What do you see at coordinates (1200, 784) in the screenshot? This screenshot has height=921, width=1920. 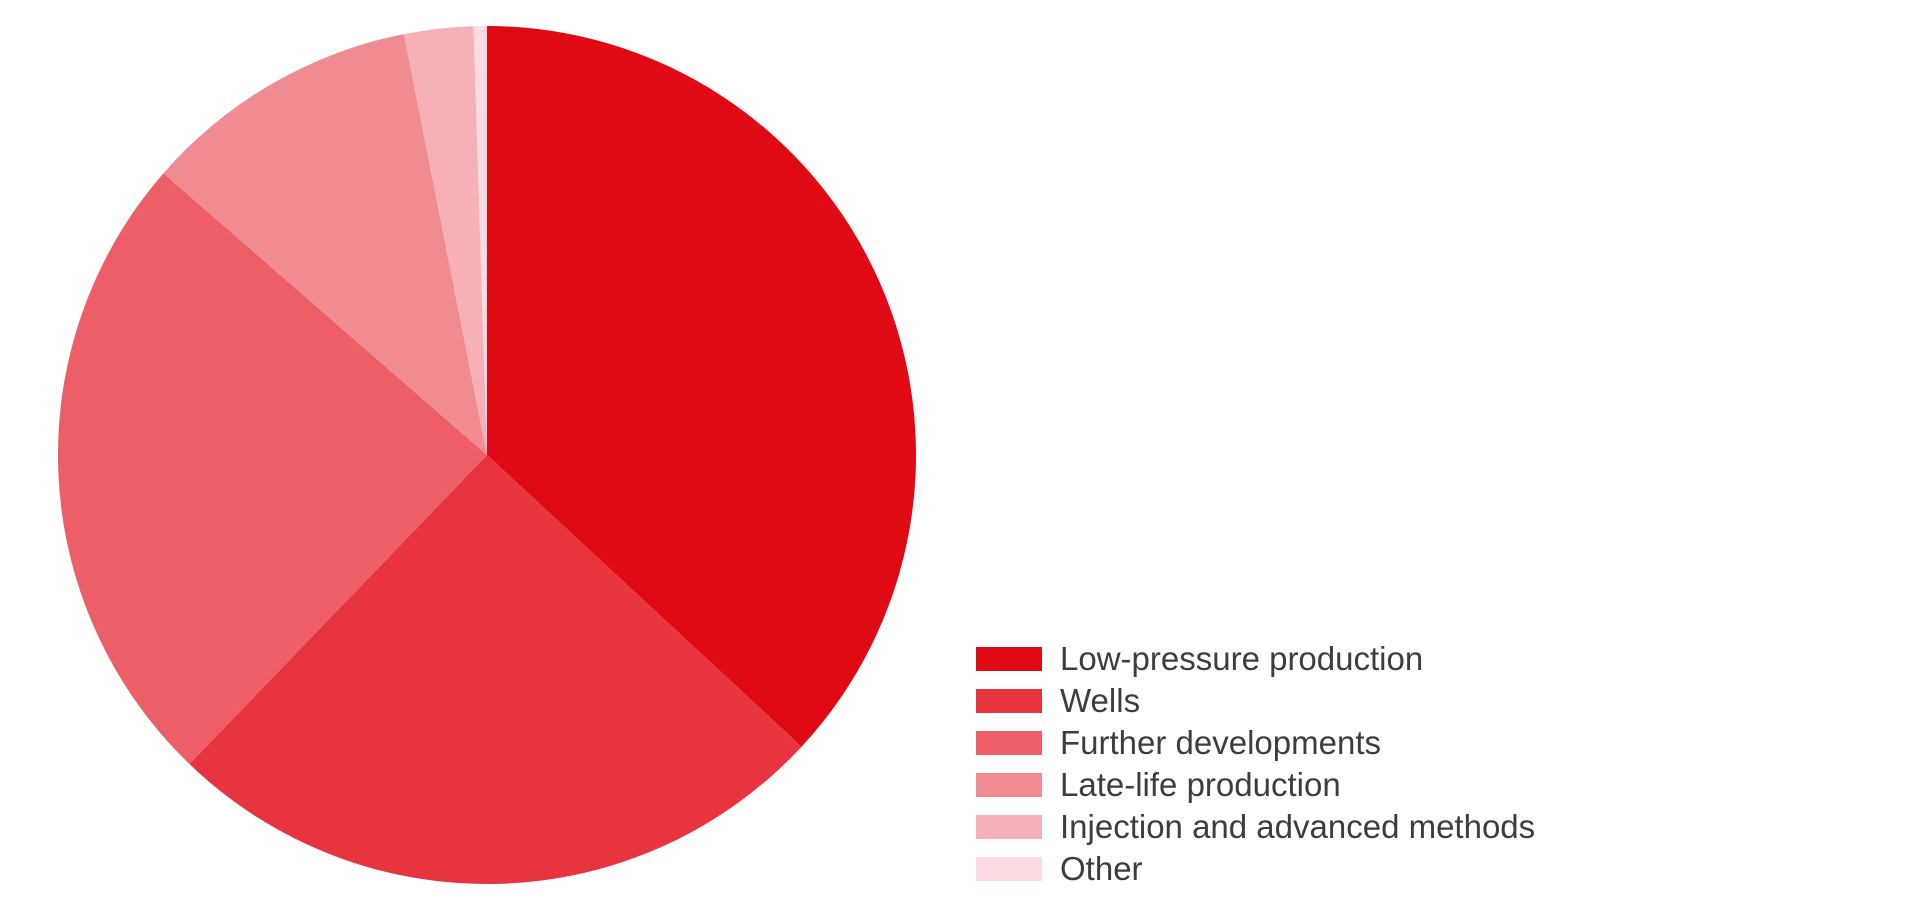 I see `legend-label: Late-life production` at bounding box center [1200, 784].